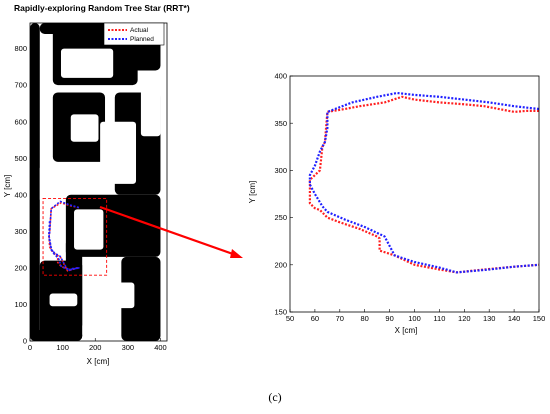 The image size is (550, 414). I want to click on left-y-tick-label: 400, so click(20, 194).